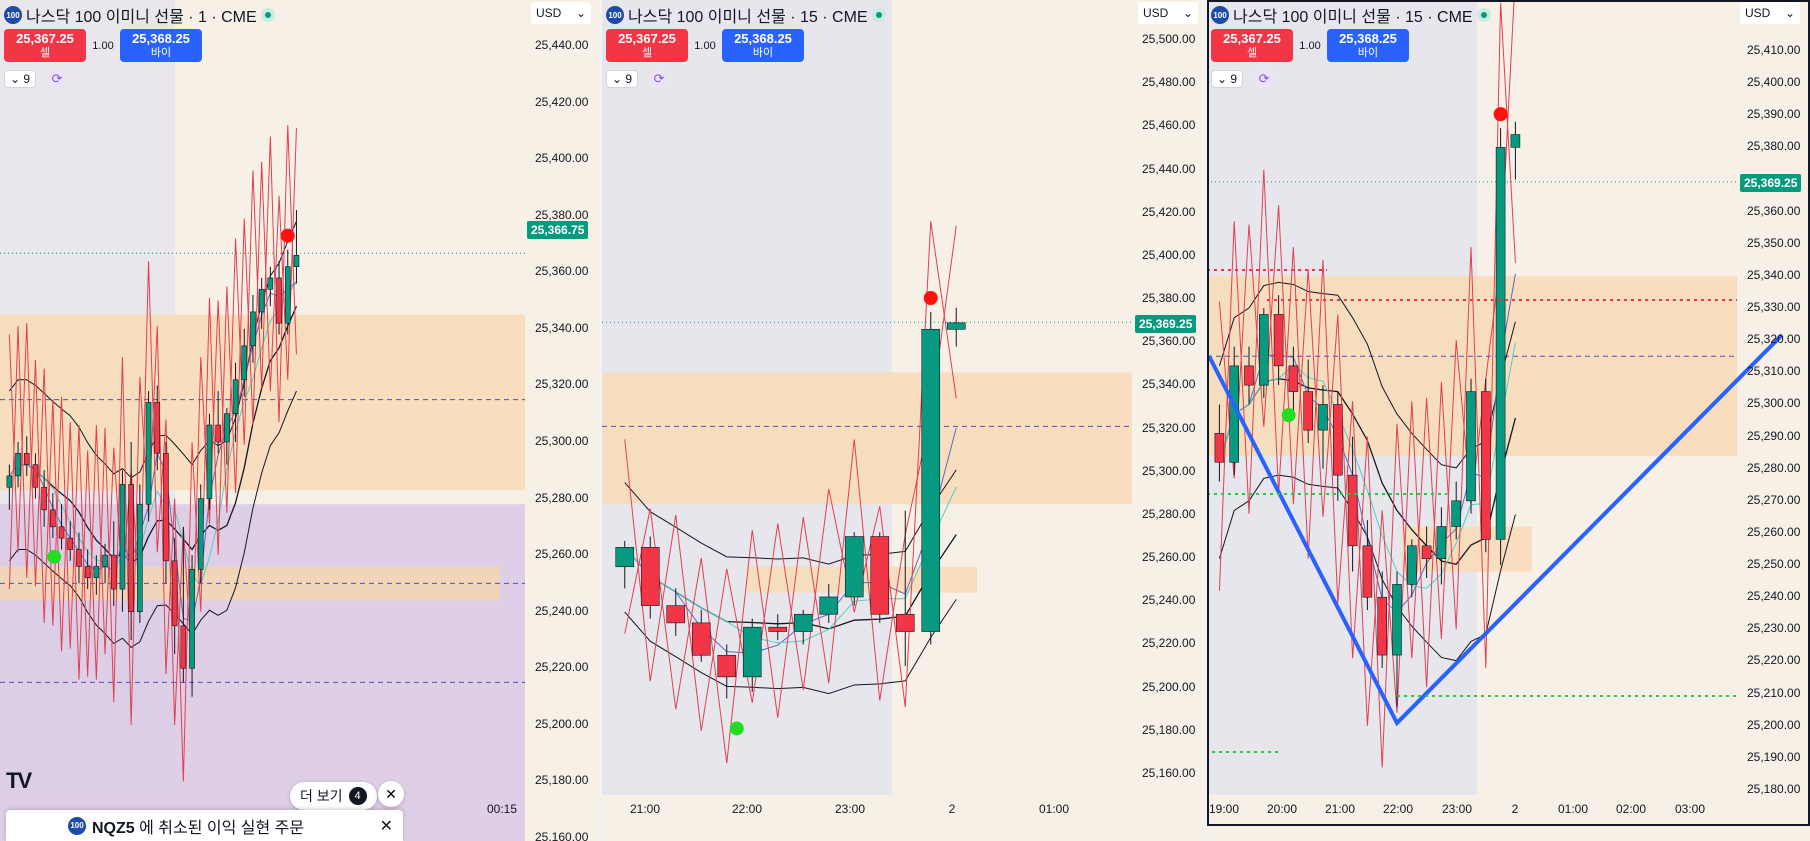  Describe the element at coordinates (1169, 513) in the screenshot. I see `price-axis-label: 25,280.00` at that location.